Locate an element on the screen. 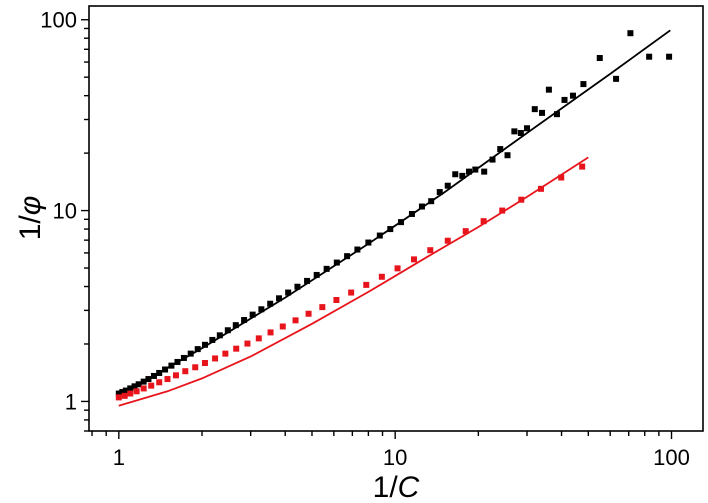 The width and height of the screenshot is (708, 503). y-tick-label: 100 is located at coordinates (58, 20).